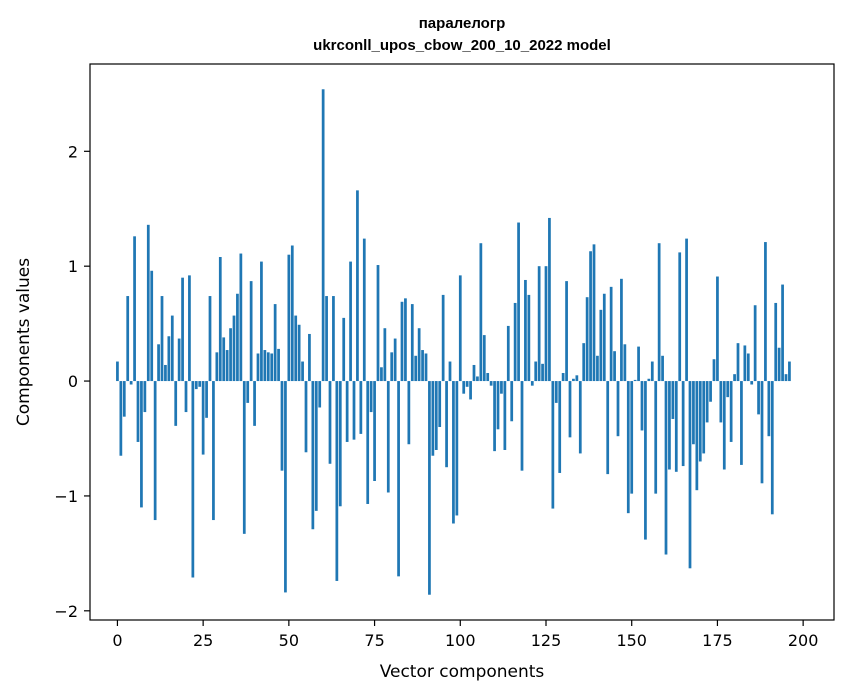 The image size is (847, 696). I want to click on y-axis-ticks: −2 −1 0 1 2, so click(72, 381).